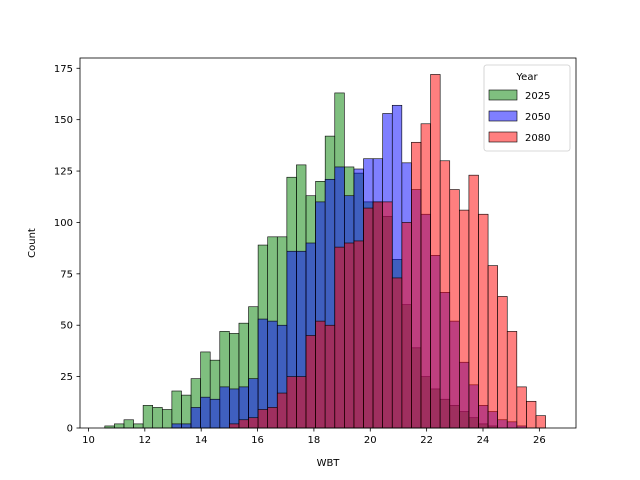 This screenshot has width=640, height=480. I want to click on x-tick-label-24: 24, so click(483, 440).